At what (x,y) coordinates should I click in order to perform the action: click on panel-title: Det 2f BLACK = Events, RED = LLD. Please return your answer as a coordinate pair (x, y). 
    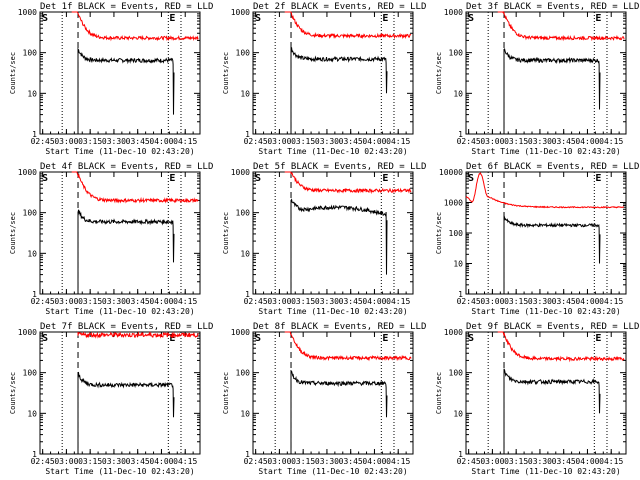
    Looking at the image, I should click on (339, 7).